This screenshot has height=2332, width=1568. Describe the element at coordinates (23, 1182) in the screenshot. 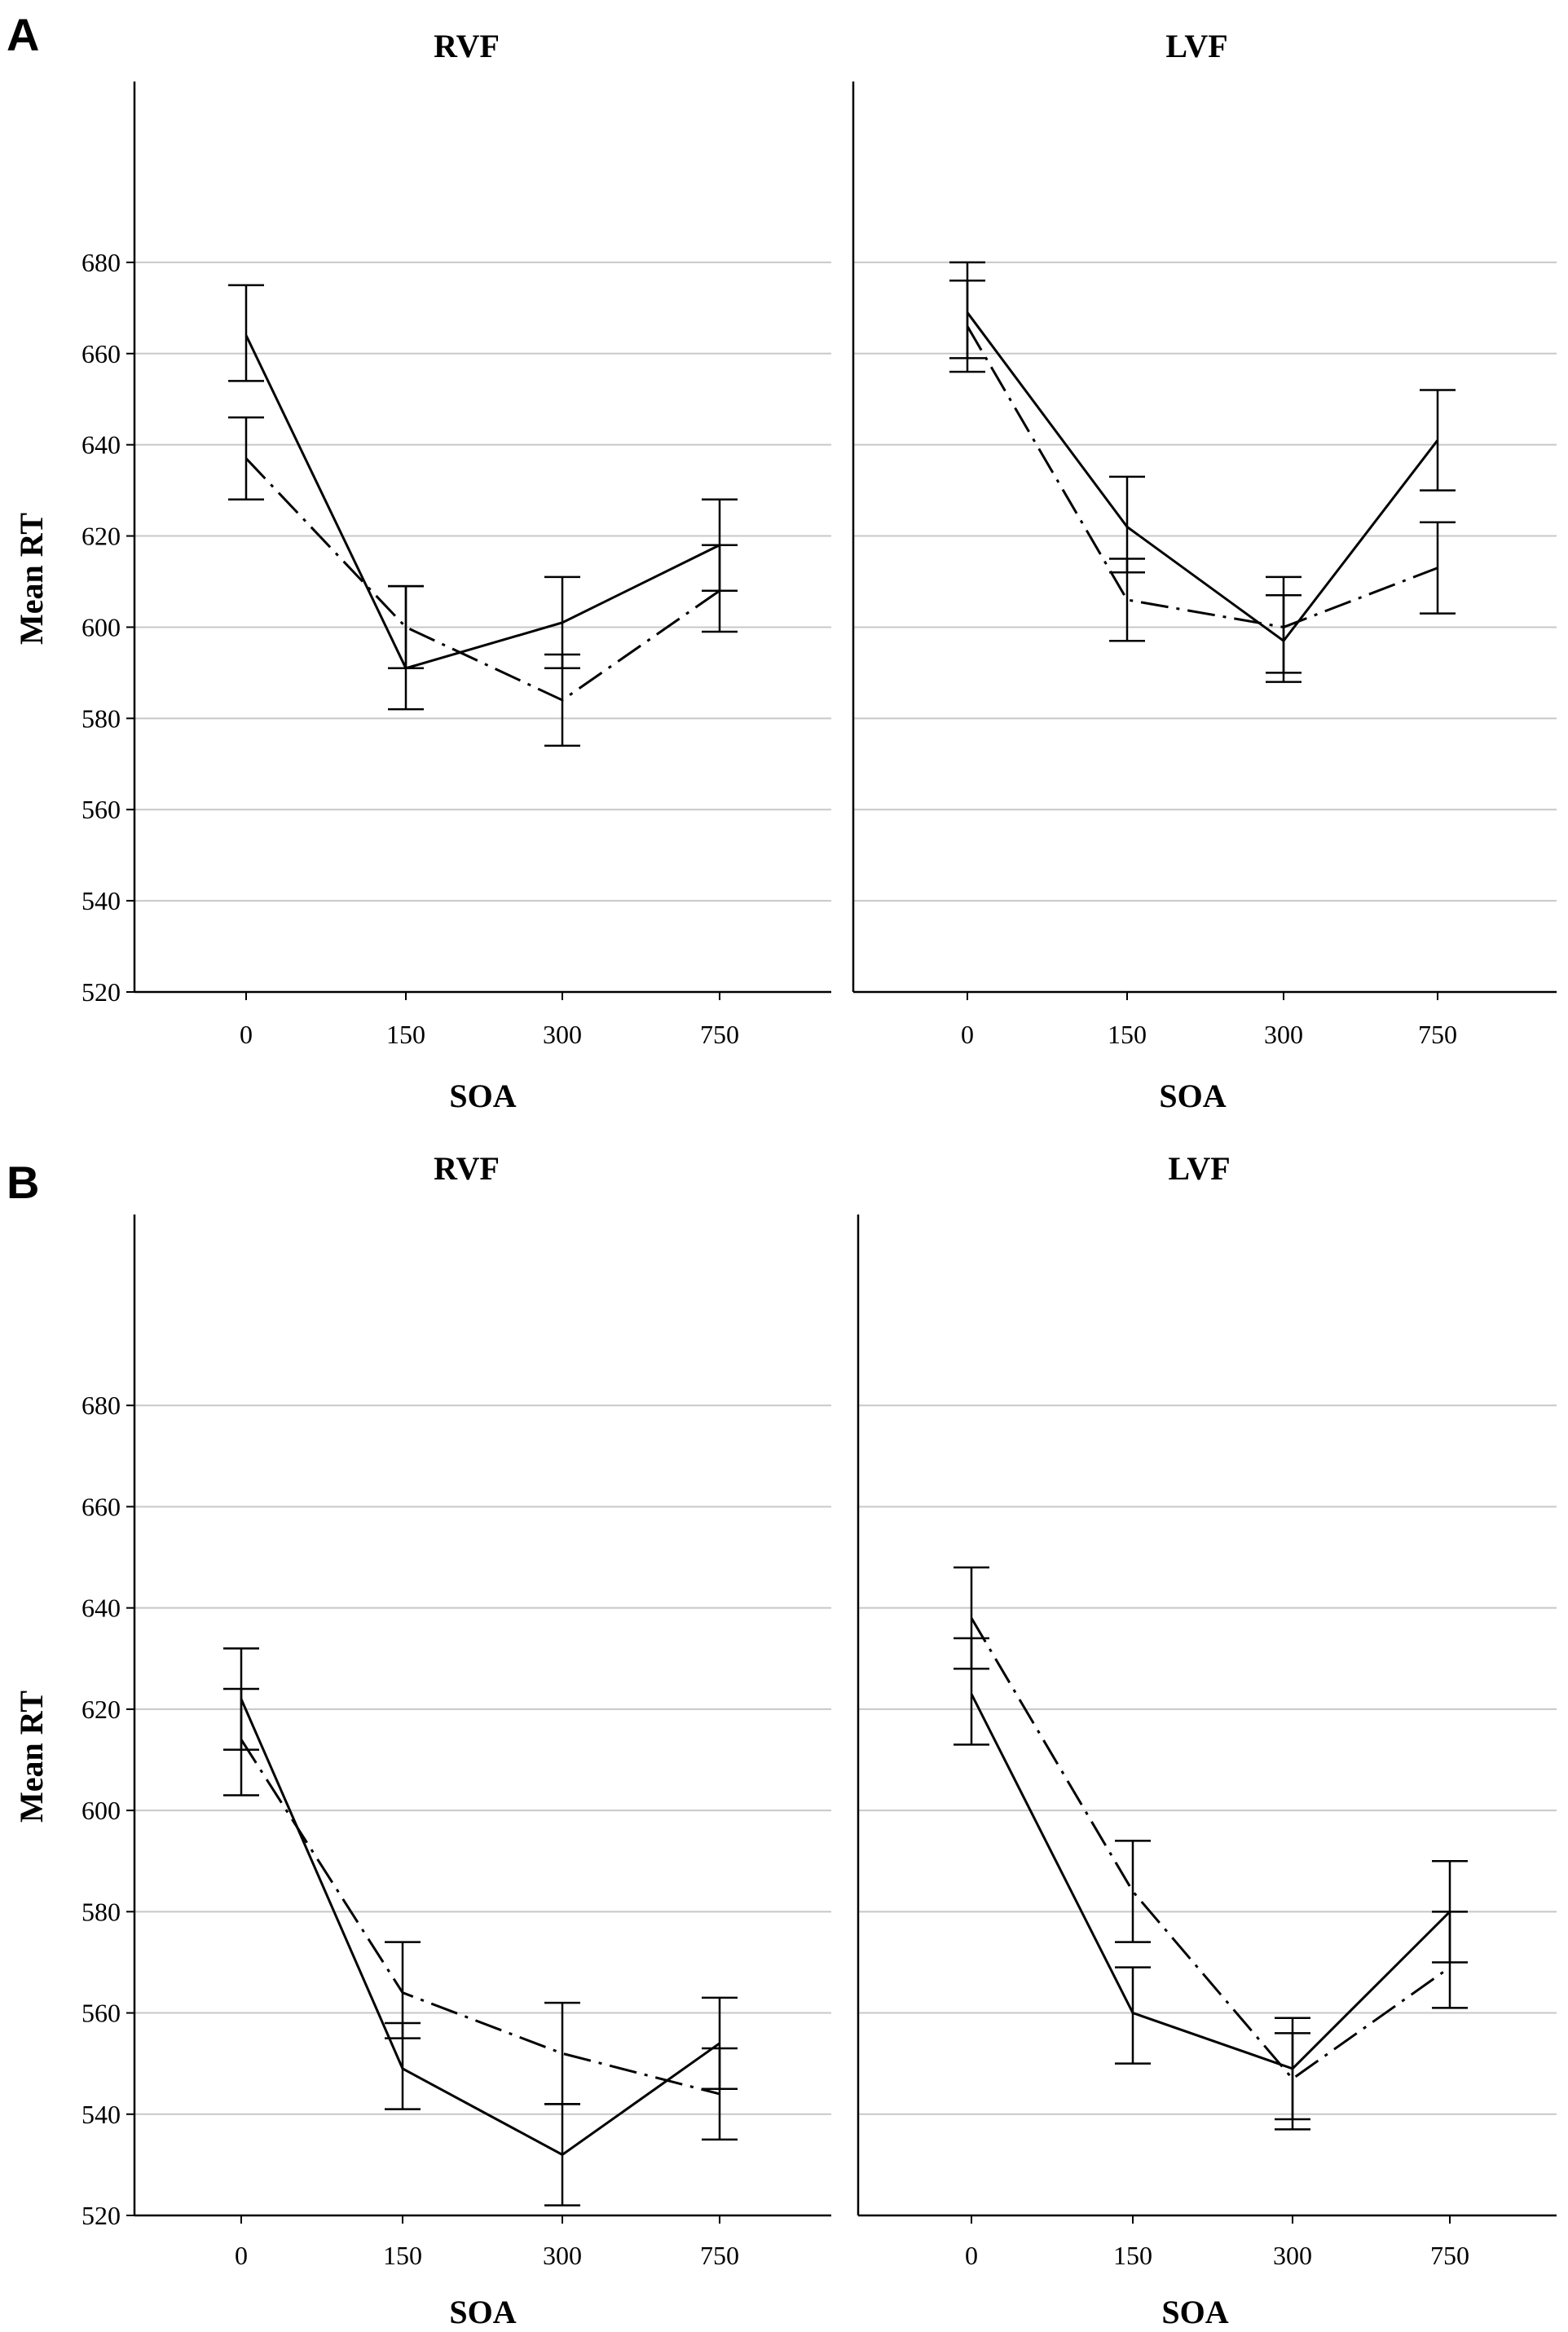

I see `panel-letter: B` at that location.